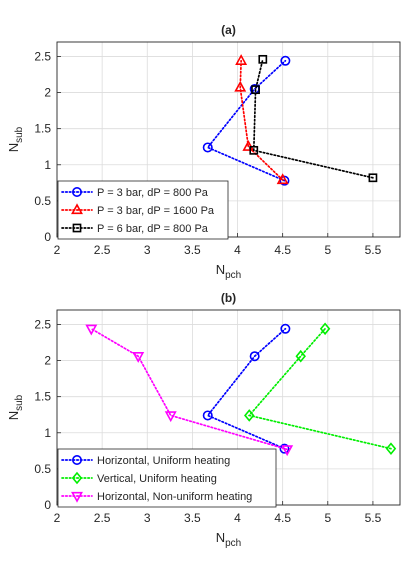  I want to click on legend-label: Vertical, Uniform heating, so click(157, 479).